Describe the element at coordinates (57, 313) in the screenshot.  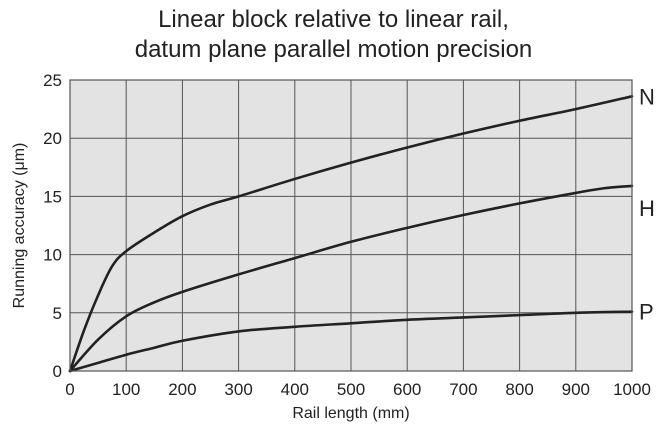
I see `y-tick-label: 5` at that location.